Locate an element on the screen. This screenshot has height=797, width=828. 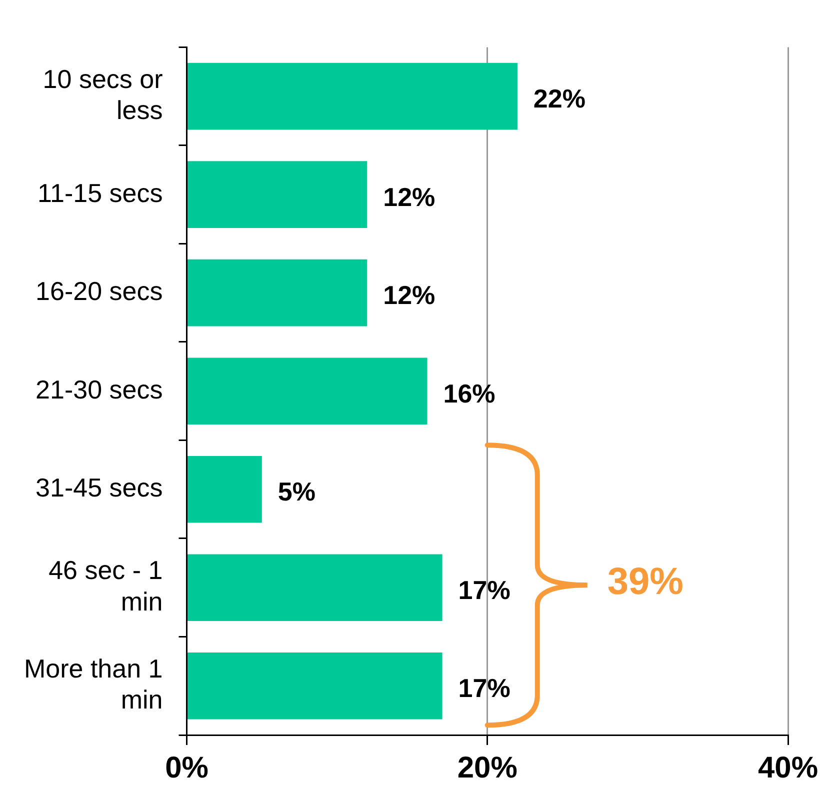
y-tick-label: 11-15 secs is located at coordinates (100, 193).